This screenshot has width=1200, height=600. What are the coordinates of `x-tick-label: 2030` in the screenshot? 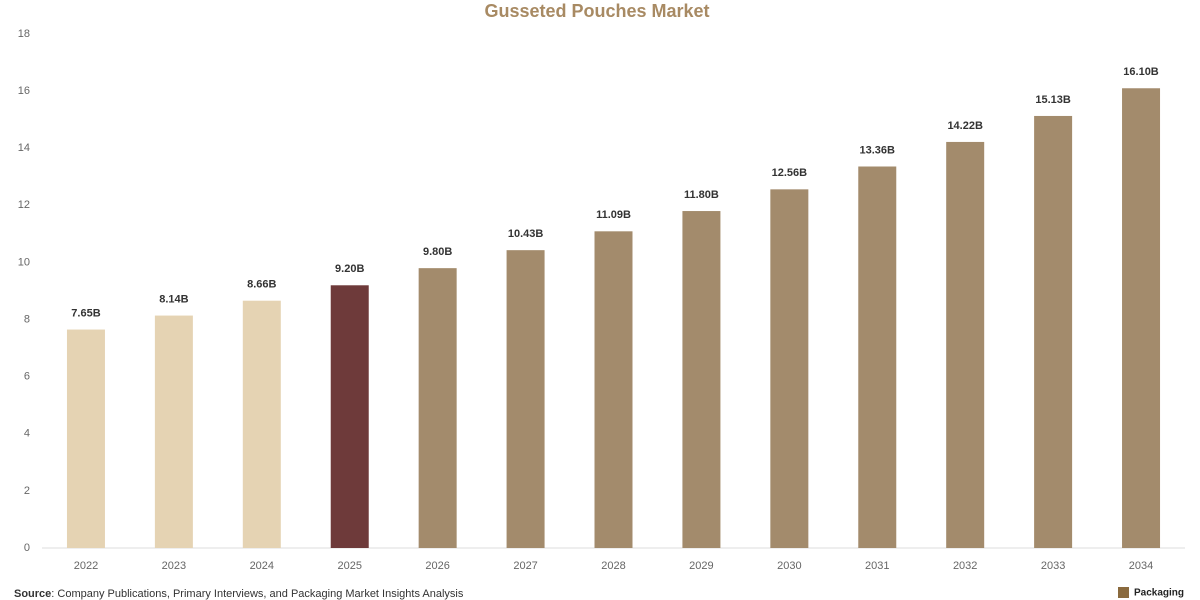 It's located at (789, 566).